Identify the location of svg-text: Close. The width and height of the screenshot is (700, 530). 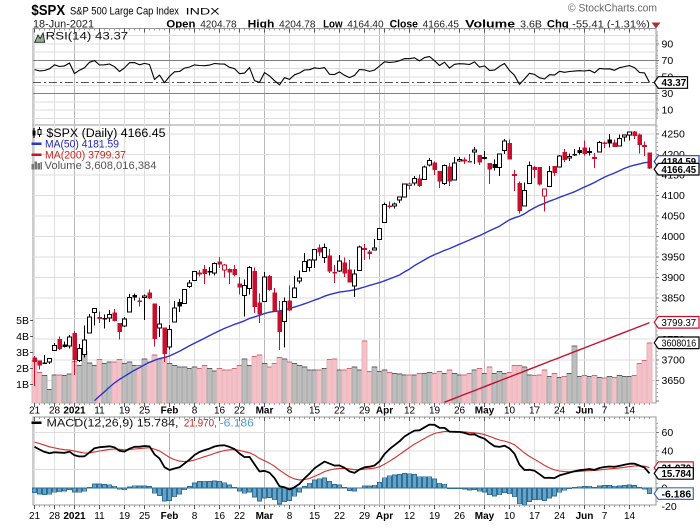
(404, 24).